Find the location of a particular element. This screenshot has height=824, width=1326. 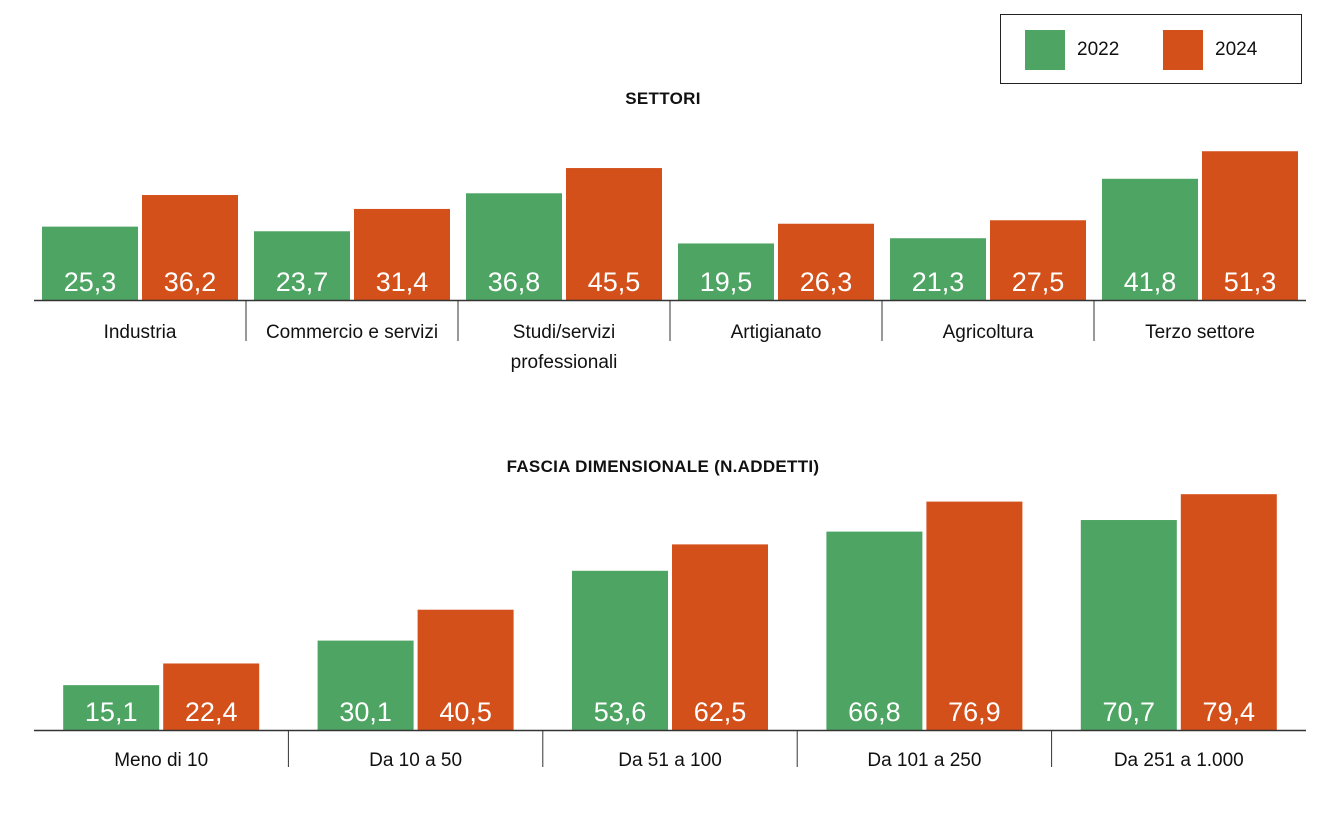

value-label-da-51-a-100-2024: 62,5 is located at coordinates (720, 712).